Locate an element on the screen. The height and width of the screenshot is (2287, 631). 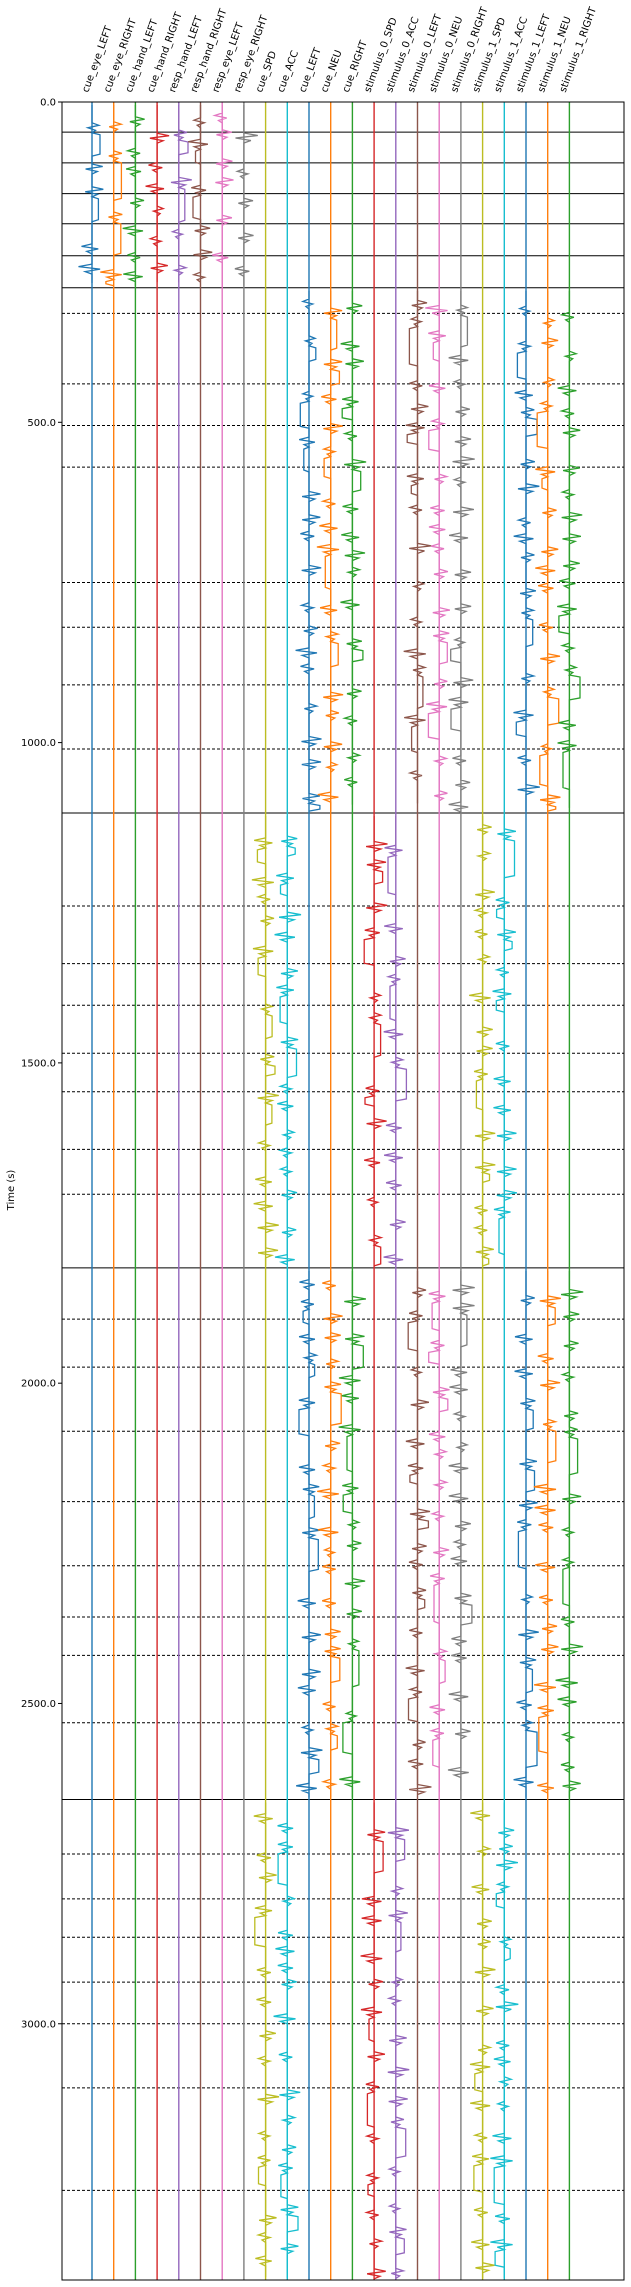
y-axis-ticks: 0.0 500.0 1000.0 1500.0 2000.0 2500.0 3000.0 is located at coordinates (41, 1064).